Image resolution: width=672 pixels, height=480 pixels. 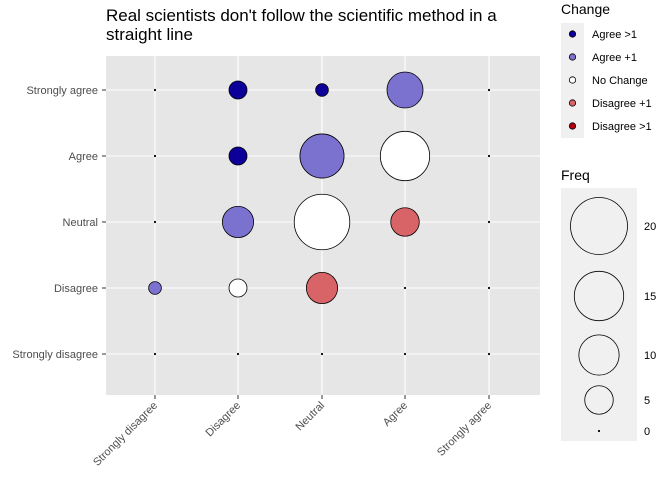 What do you see at coordinates (622, 104) in the screenshot?
I see `change-legend-label: Disagree +1` at bounding box center [622, 104].